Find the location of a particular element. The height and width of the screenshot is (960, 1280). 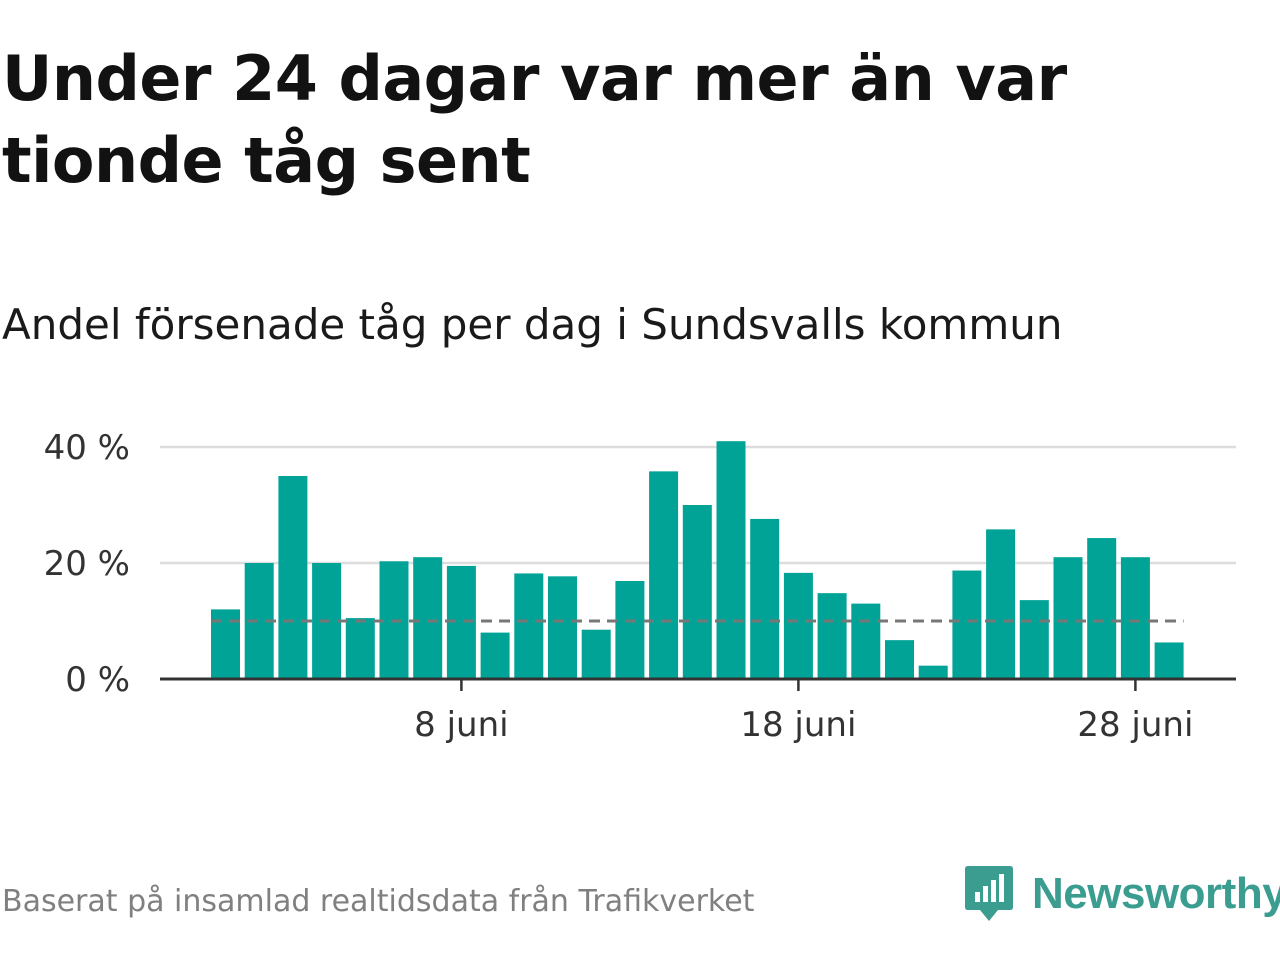

newsworthy-logo-text: Newsworthy is located at coordinates (1156, 893).